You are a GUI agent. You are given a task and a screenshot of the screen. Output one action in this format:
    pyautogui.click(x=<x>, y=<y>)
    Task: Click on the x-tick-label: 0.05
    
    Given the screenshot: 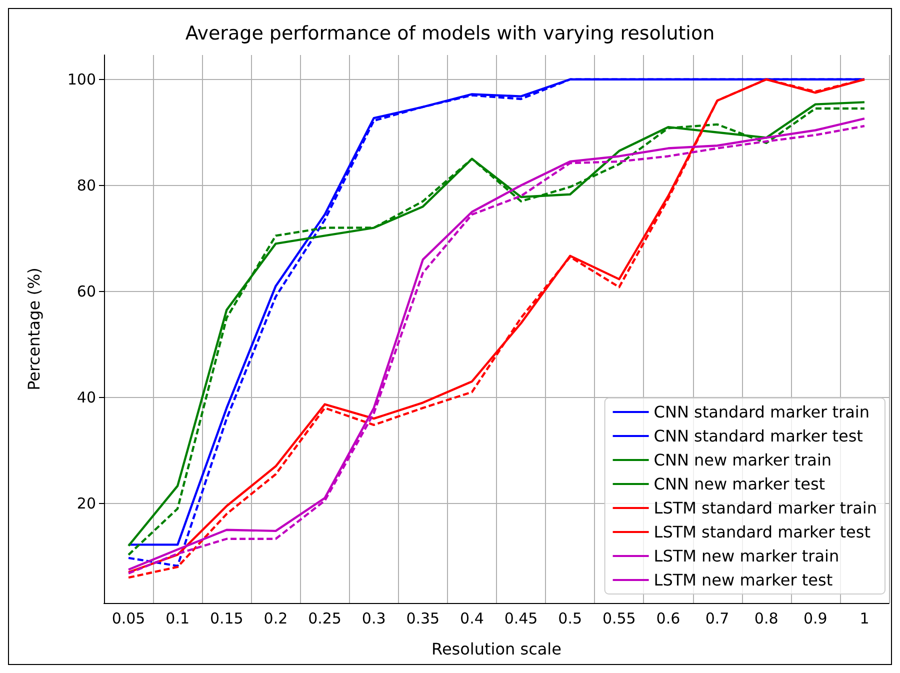 What is the action you would take?
    pyautogui.click(x=129, y=619)
    